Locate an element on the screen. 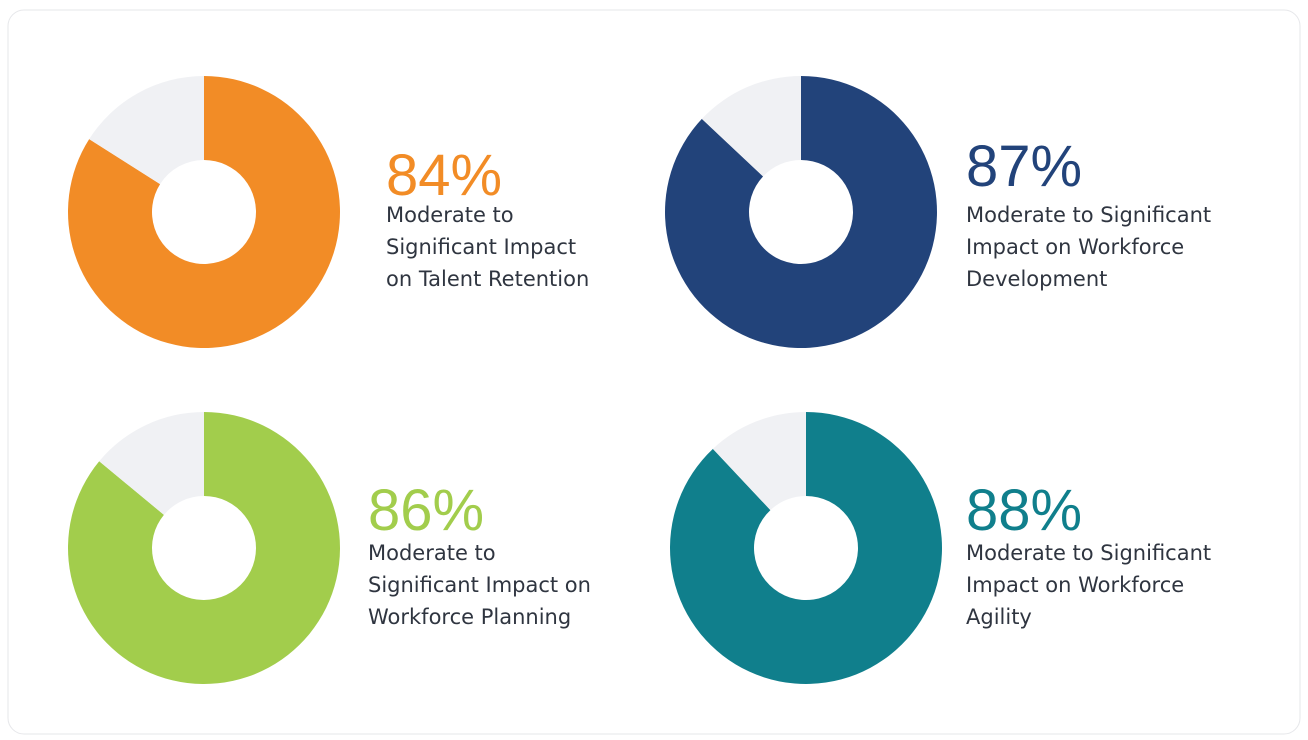  percentage-label: 88% is located at coordinates (1024, 510).